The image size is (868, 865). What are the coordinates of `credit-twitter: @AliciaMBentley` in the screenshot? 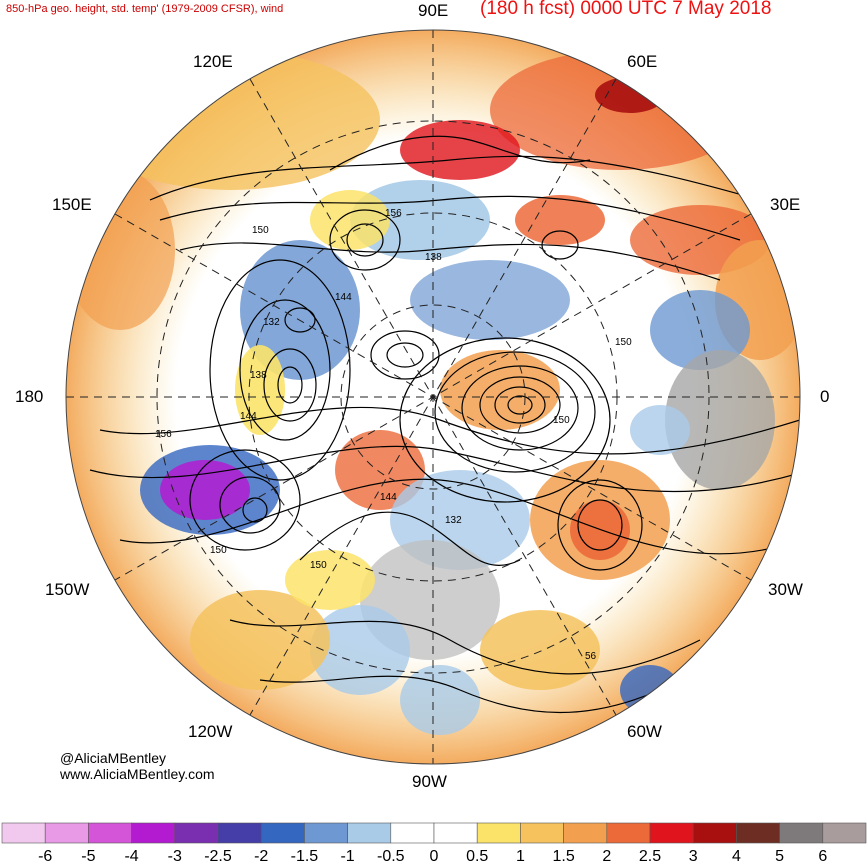 It's located at (113, 758).